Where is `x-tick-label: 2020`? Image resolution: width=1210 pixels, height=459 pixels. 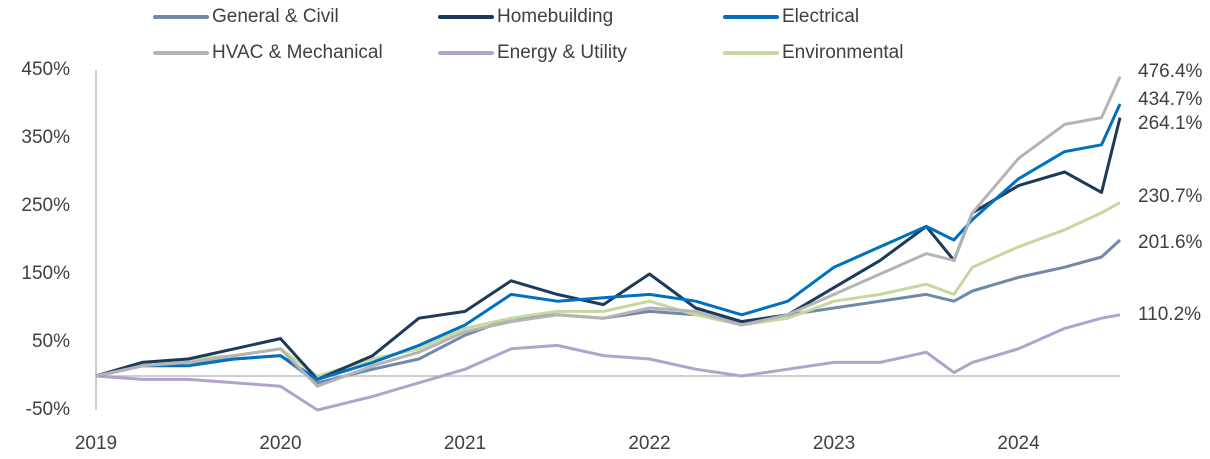 x-tick-label: 2020 is located at coordinates (280, 443).